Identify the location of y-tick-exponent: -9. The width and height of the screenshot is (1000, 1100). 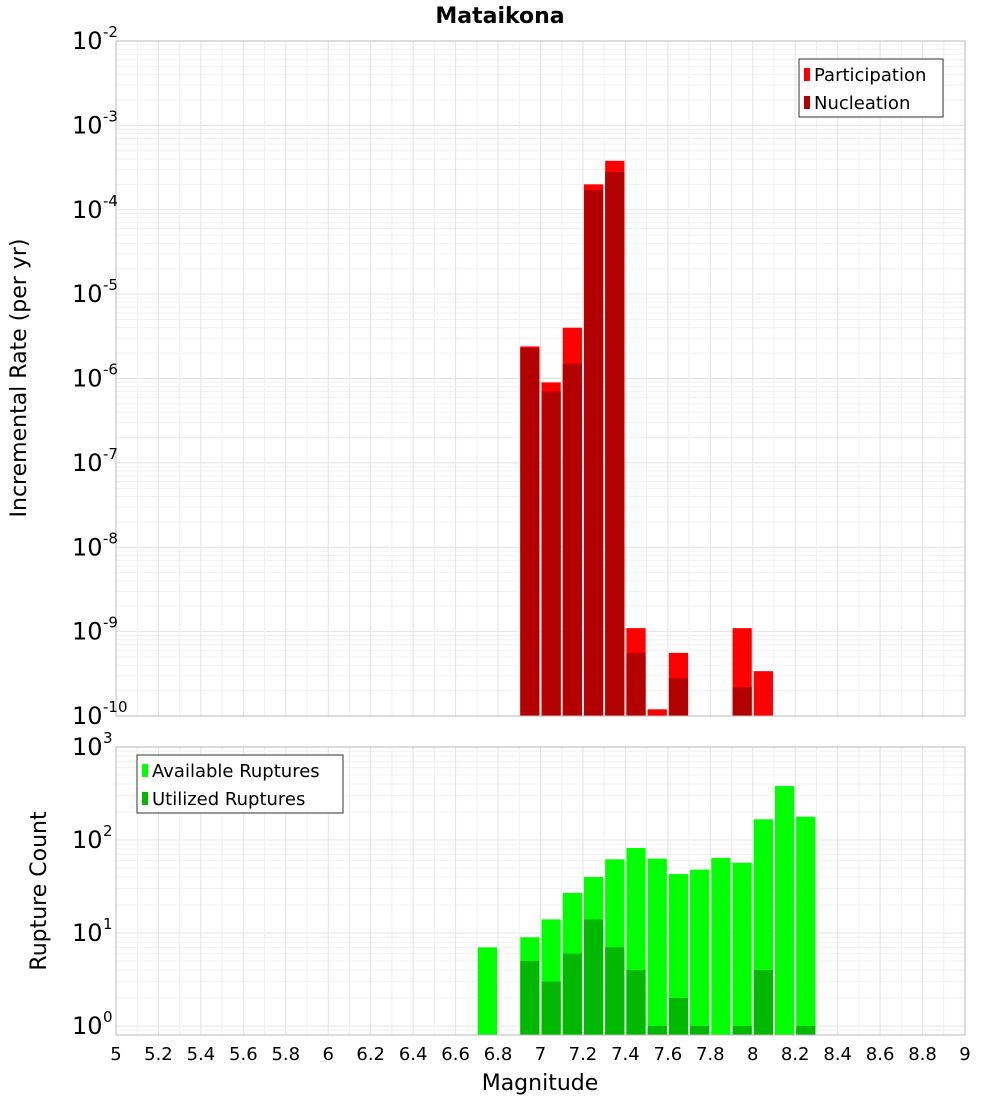
(110, 623).